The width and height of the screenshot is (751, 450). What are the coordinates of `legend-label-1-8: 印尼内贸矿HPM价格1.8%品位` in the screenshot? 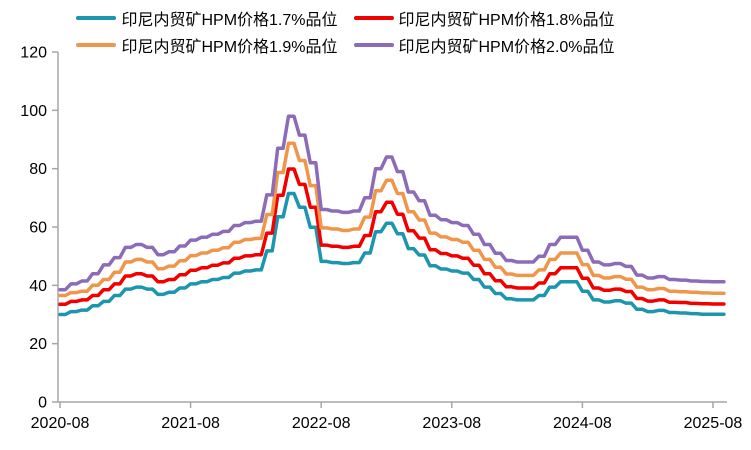 It's located at (506, 20).